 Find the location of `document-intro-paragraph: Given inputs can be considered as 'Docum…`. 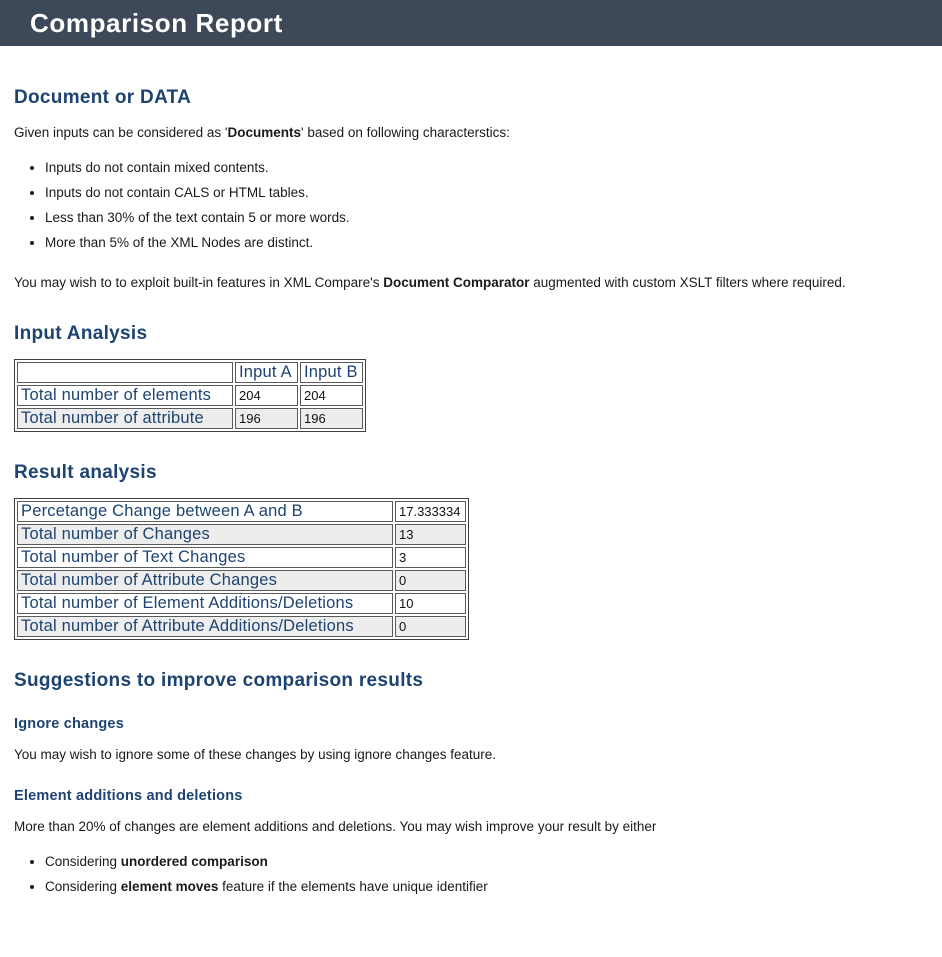

document-intro-paragraph: Given inputs can be considered as 'Docum… is located at coordinates (471, 133).